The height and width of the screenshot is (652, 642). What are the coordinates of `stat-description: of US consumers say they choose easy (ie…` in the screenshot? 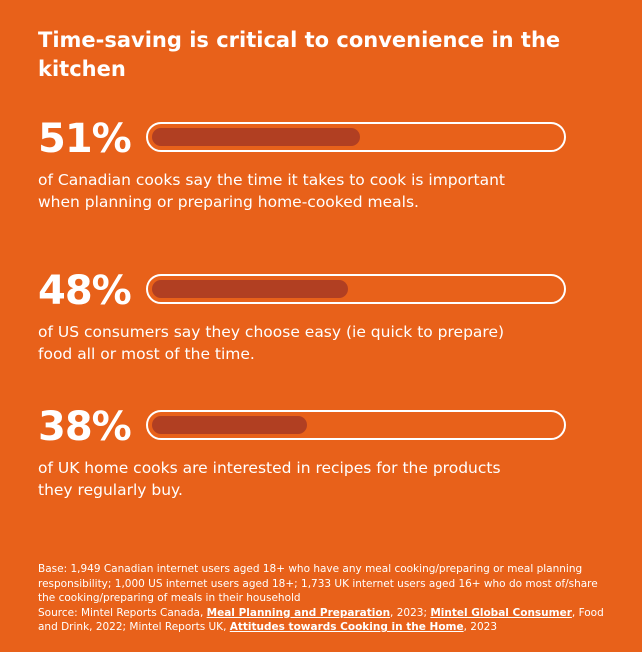 It's located at (271, 343).